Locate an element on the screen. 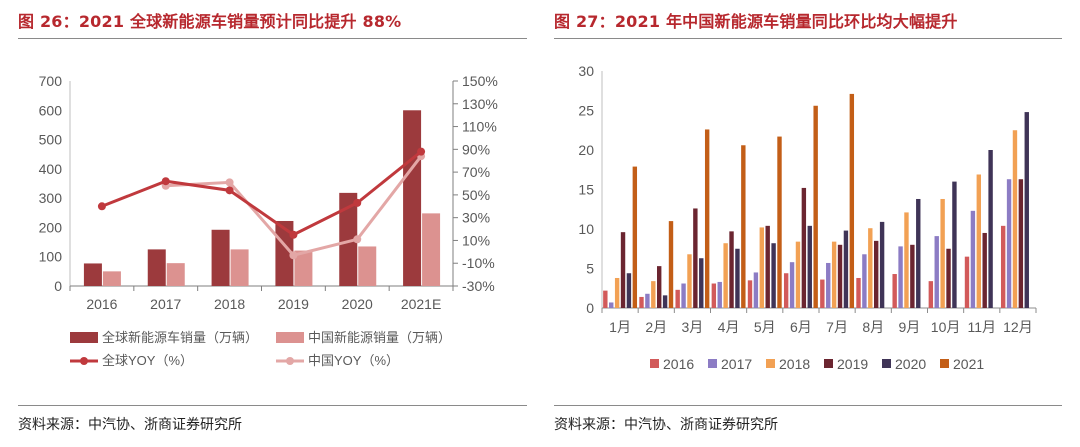  left-tick-label: 300 is located at coordinates (51, 198).